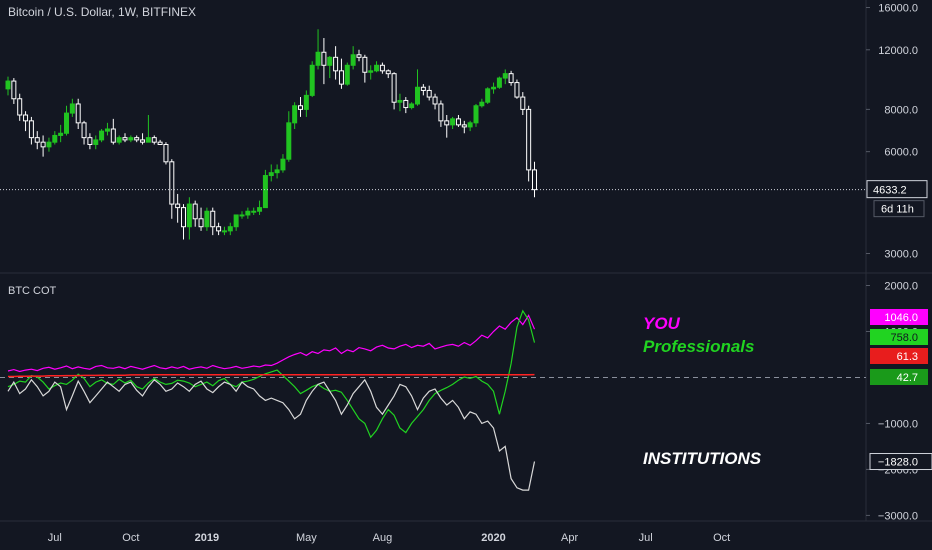  What do you see at coordinates (271, 375) in the screenshot?
I see `red-series-line` at bounding box center [271, 375].